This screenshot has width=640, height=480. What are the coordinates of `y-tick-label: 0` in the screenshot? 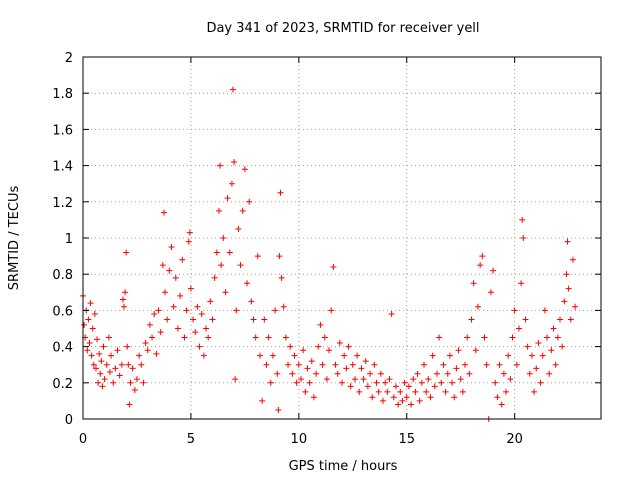 It's located at (69, 420).